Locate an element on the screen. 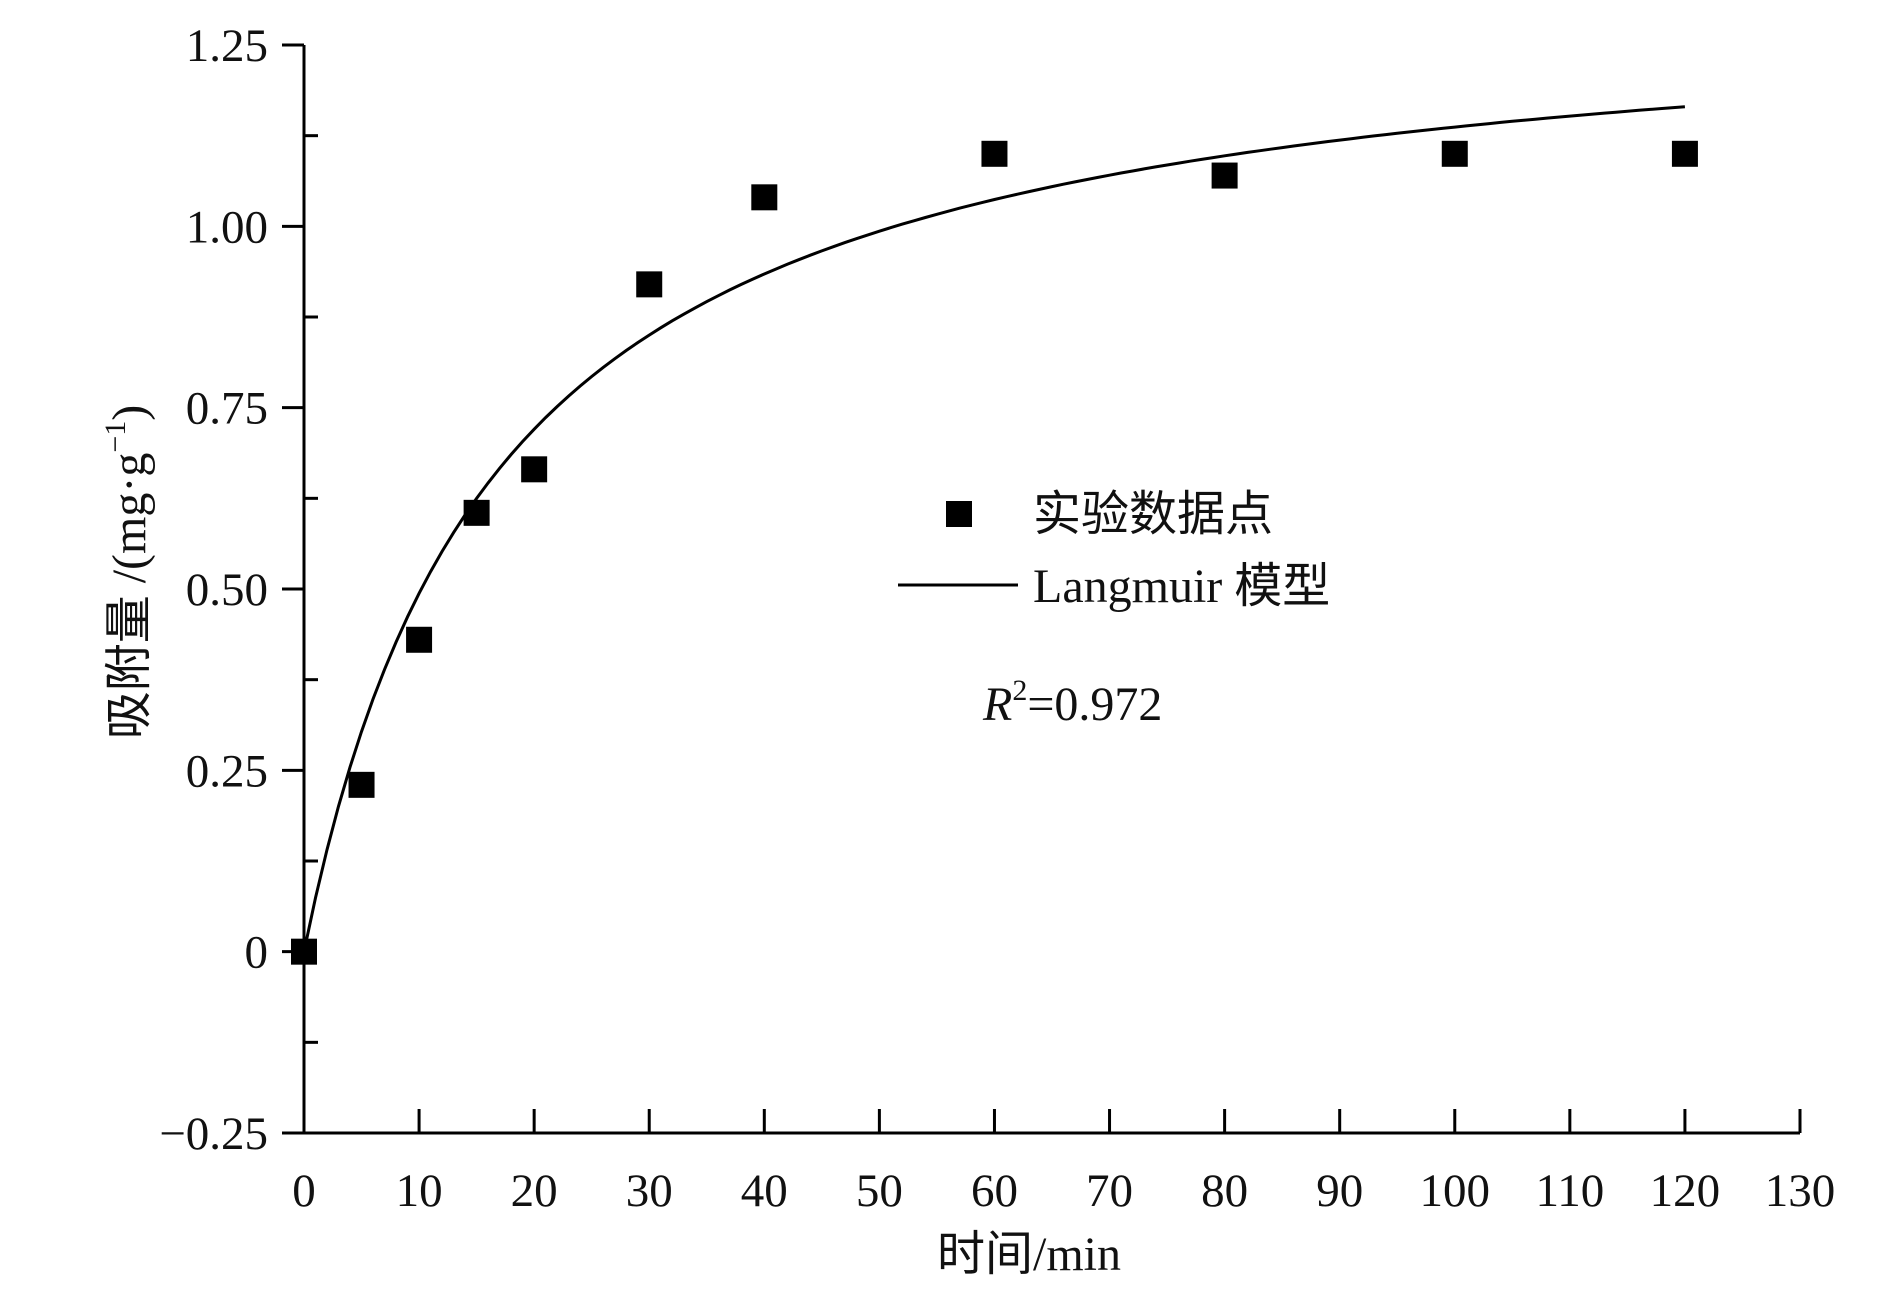  r2-annotation: R2=0.972 is located at coordinates (1072, 702).